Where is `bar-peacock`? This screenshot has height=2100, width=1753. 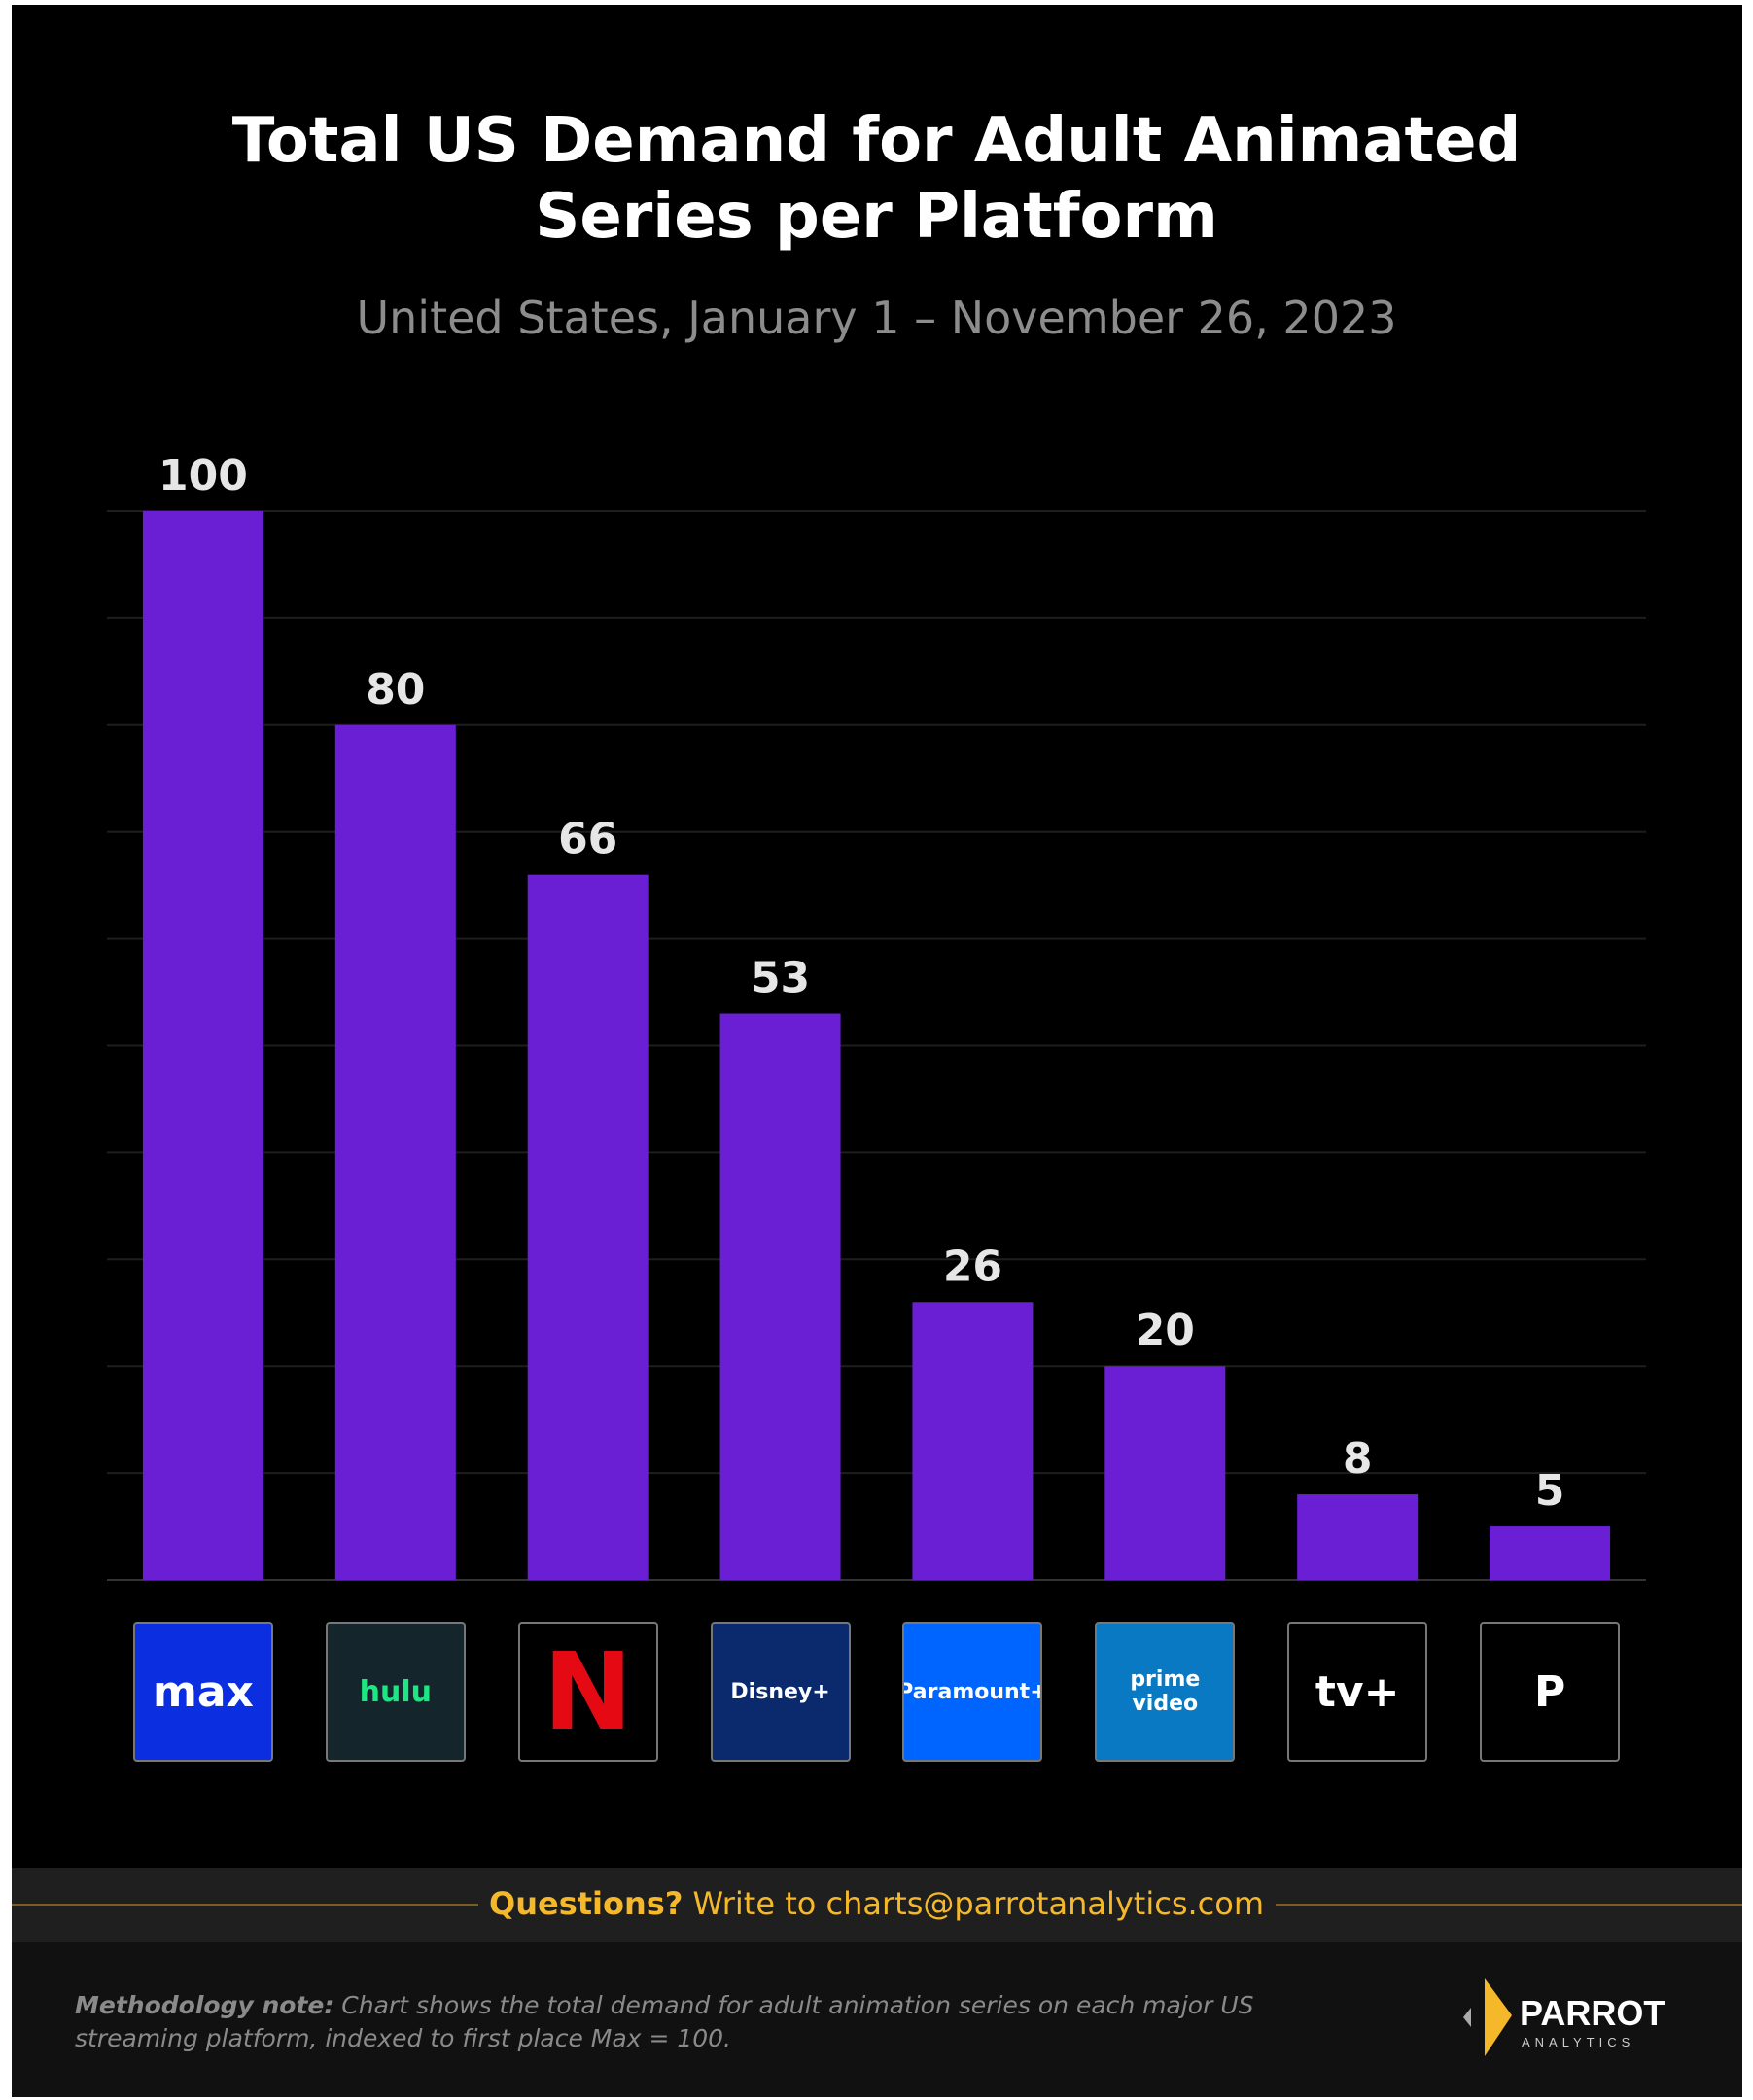 bar-peacock is located at coordinates (1550, 1553).